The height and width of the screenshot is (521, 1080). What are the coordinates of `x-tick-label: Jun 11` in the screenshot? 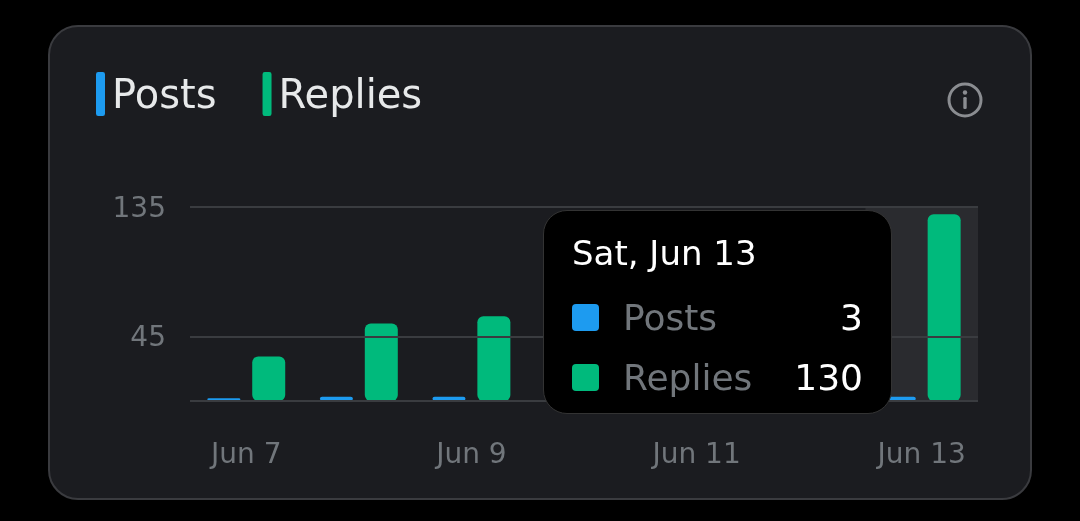 It's located at (695, 453).